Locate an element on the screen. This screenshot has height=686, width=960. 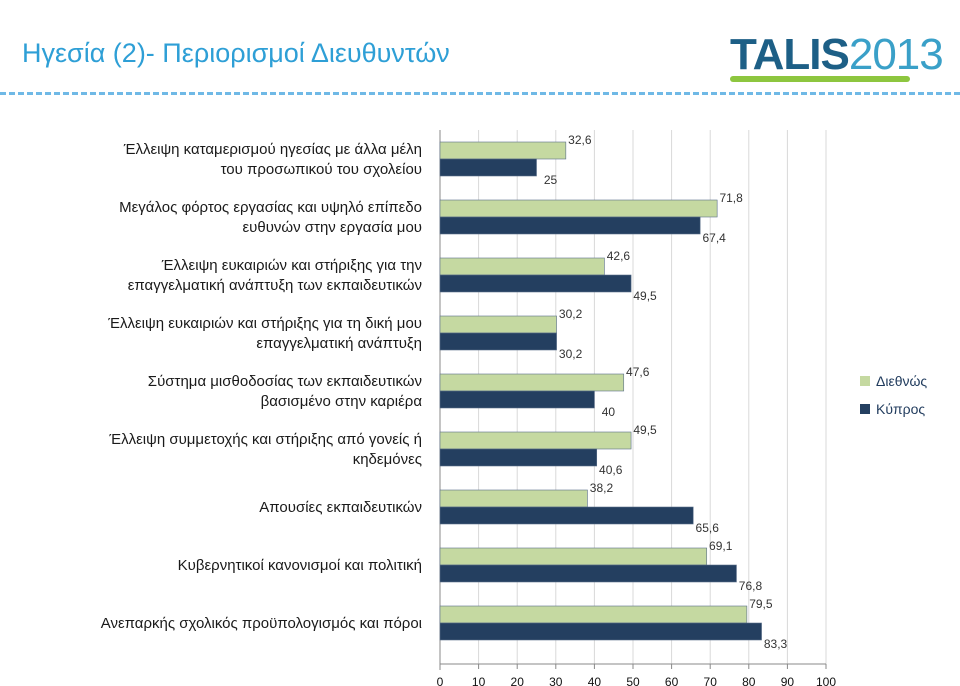
x-tick-label: 20 is located at coordinates (518, 680).